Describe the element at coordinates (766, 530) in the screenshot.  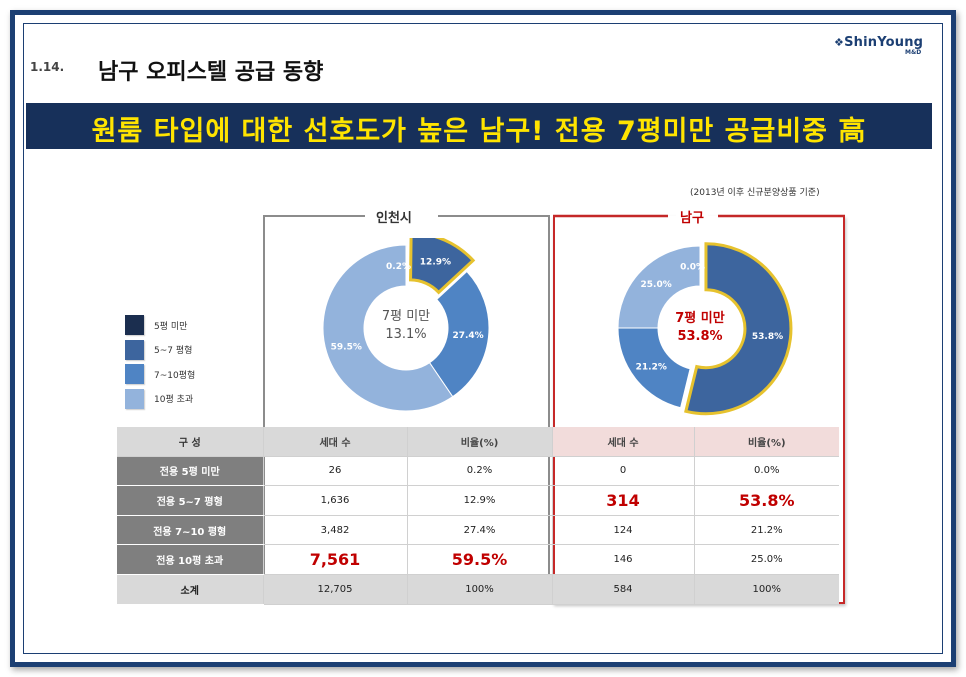
I see `table-cell: 21.2%` at that location.